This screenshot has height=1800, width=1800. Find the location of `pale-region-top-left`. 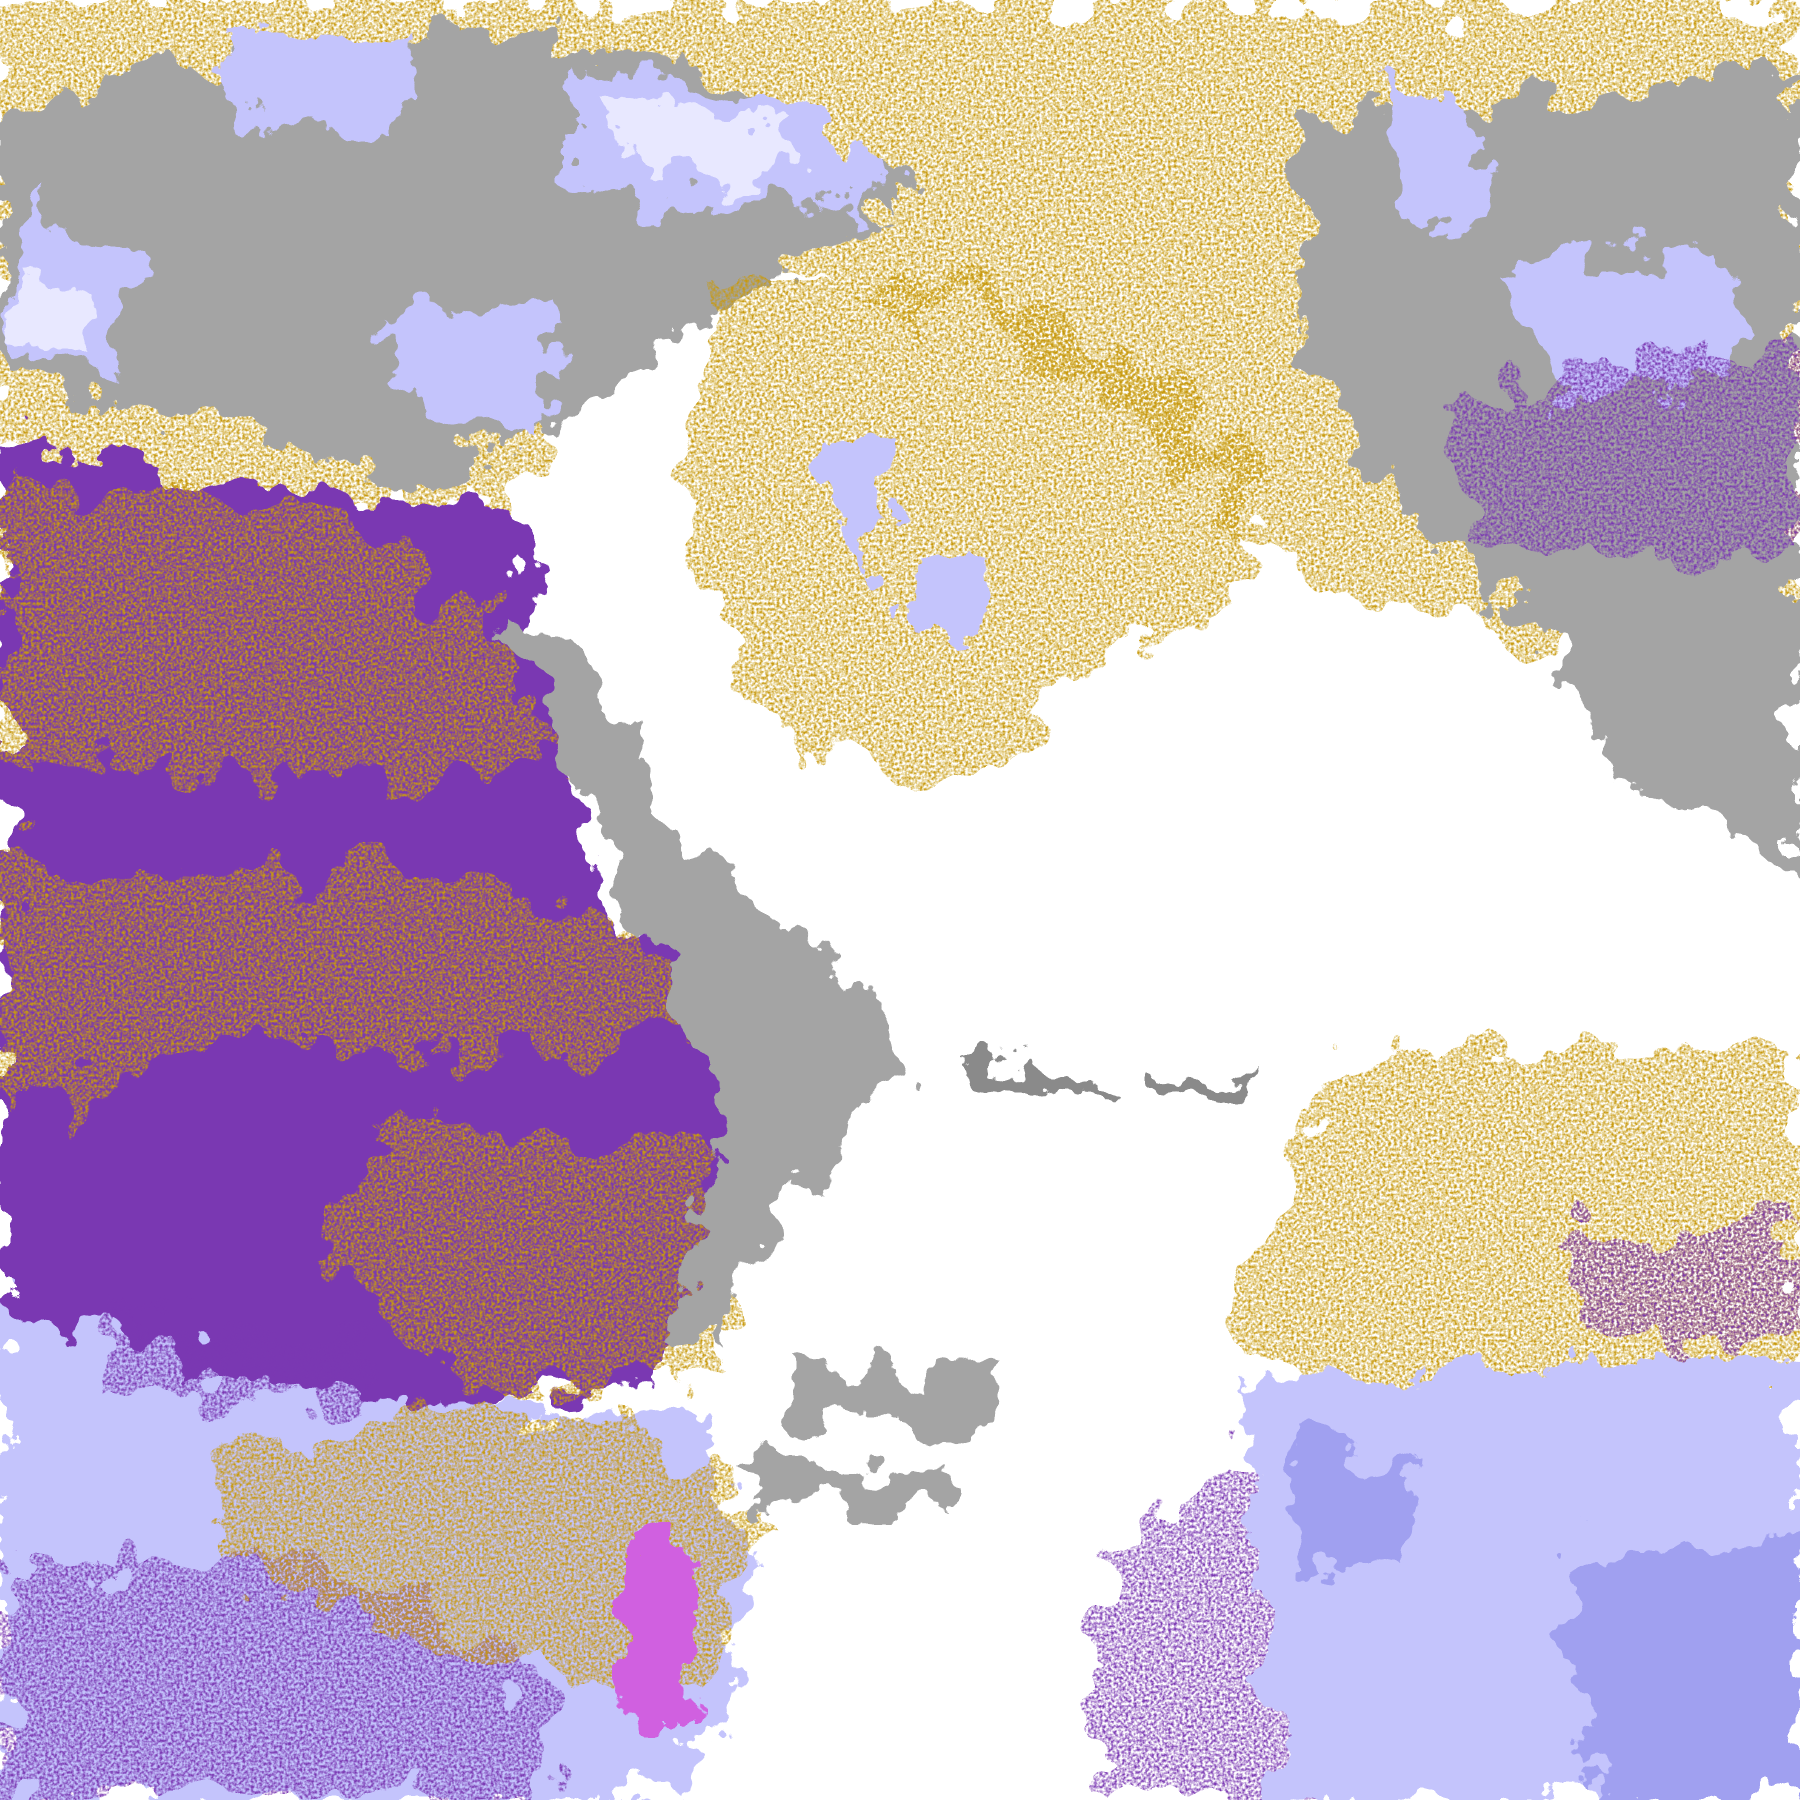

pale-region-top-left is located at coordinates (410, 225).